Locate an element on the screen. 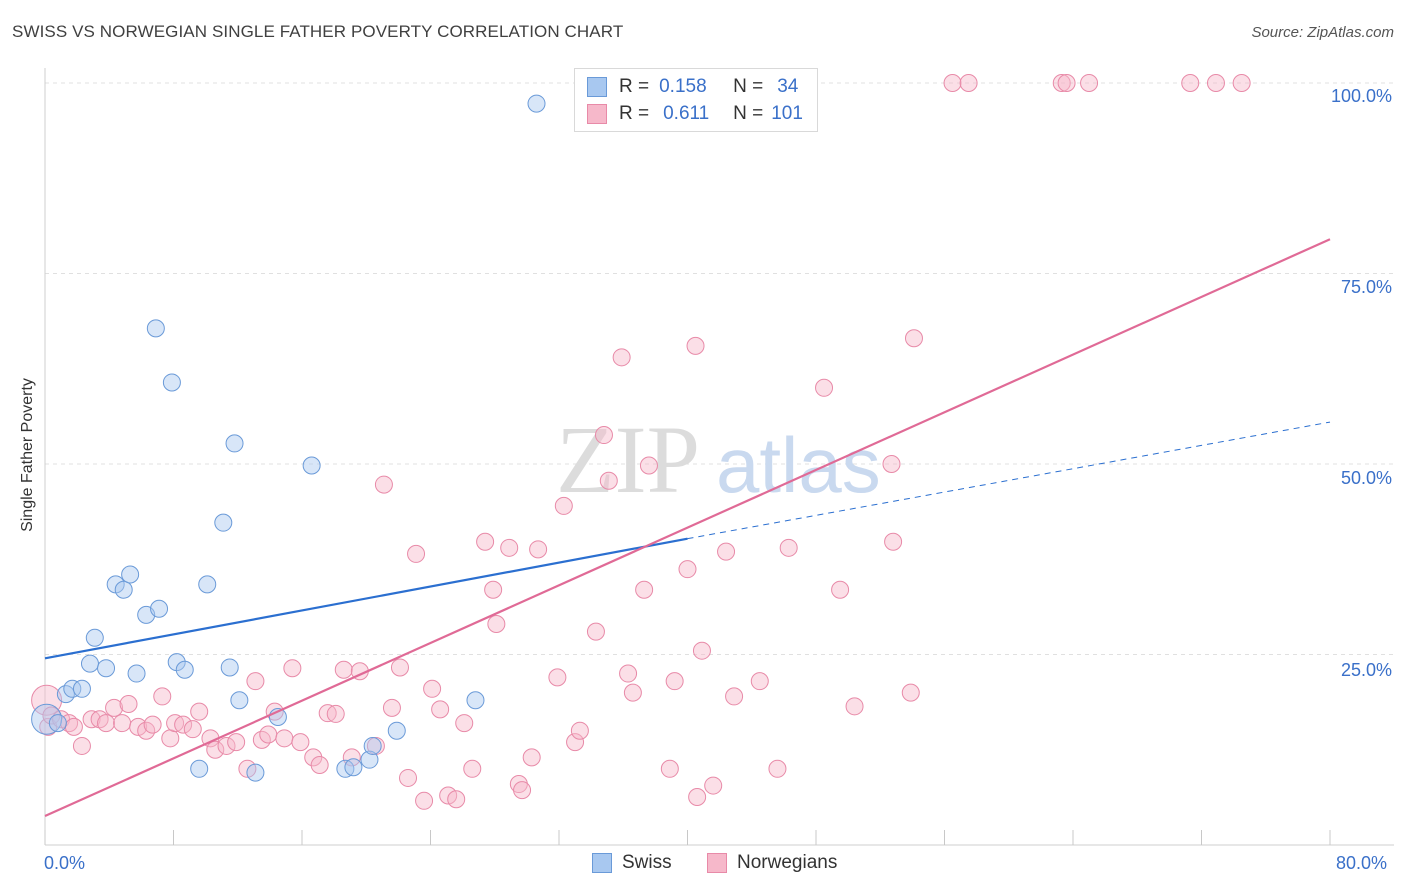 The width and height of the screenshot is (1406, 892). y-tick-25: 25.0% is located at coordinates (1366, 670).